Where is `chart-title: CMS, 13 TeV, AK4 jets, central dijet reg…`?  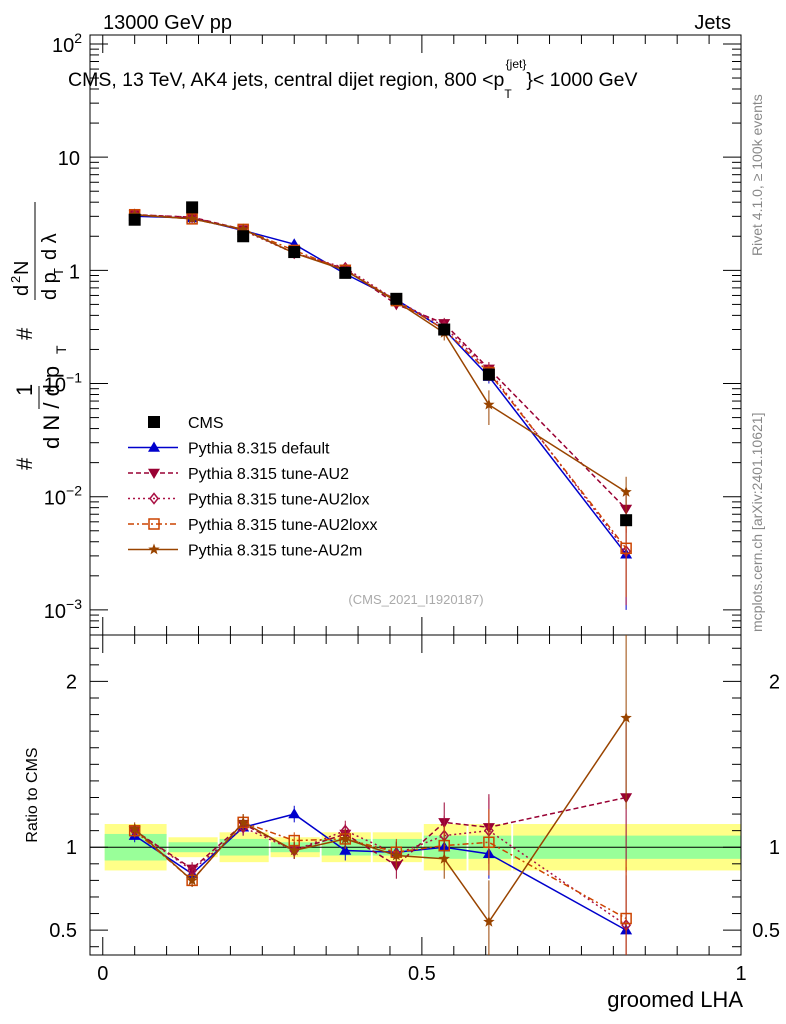
chart-title: CMS, 13 TeV, AK4 jets, central dijet reg… is located at coordinates (353, 79).